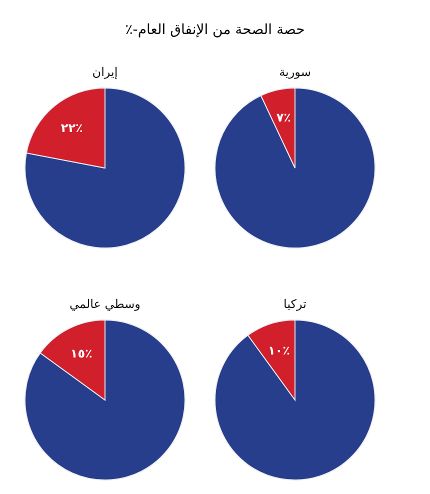 The width and height of the screenshot is (430, 494). What do you see at coordinates (81, 353) in the screenshot?
I see `data-label: ١٥٪` at bounding box center [81, 353].